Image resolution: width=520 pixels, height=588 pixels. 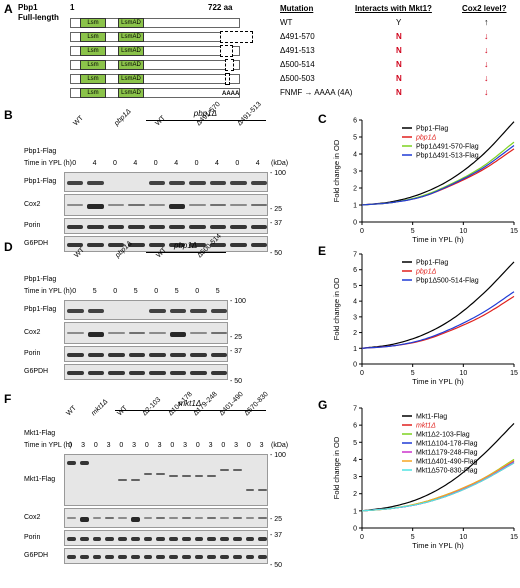 I want to click on mutation-label: FNMF → AAAA (4A), so click(x=316, y=92).